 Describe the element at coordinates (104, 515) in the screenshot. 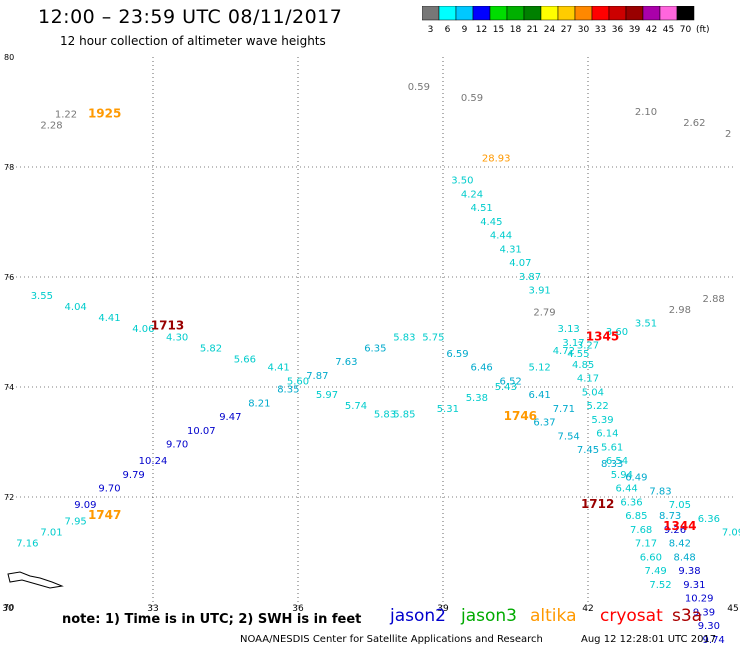

I see `pass-time-label: 1747` at that location.